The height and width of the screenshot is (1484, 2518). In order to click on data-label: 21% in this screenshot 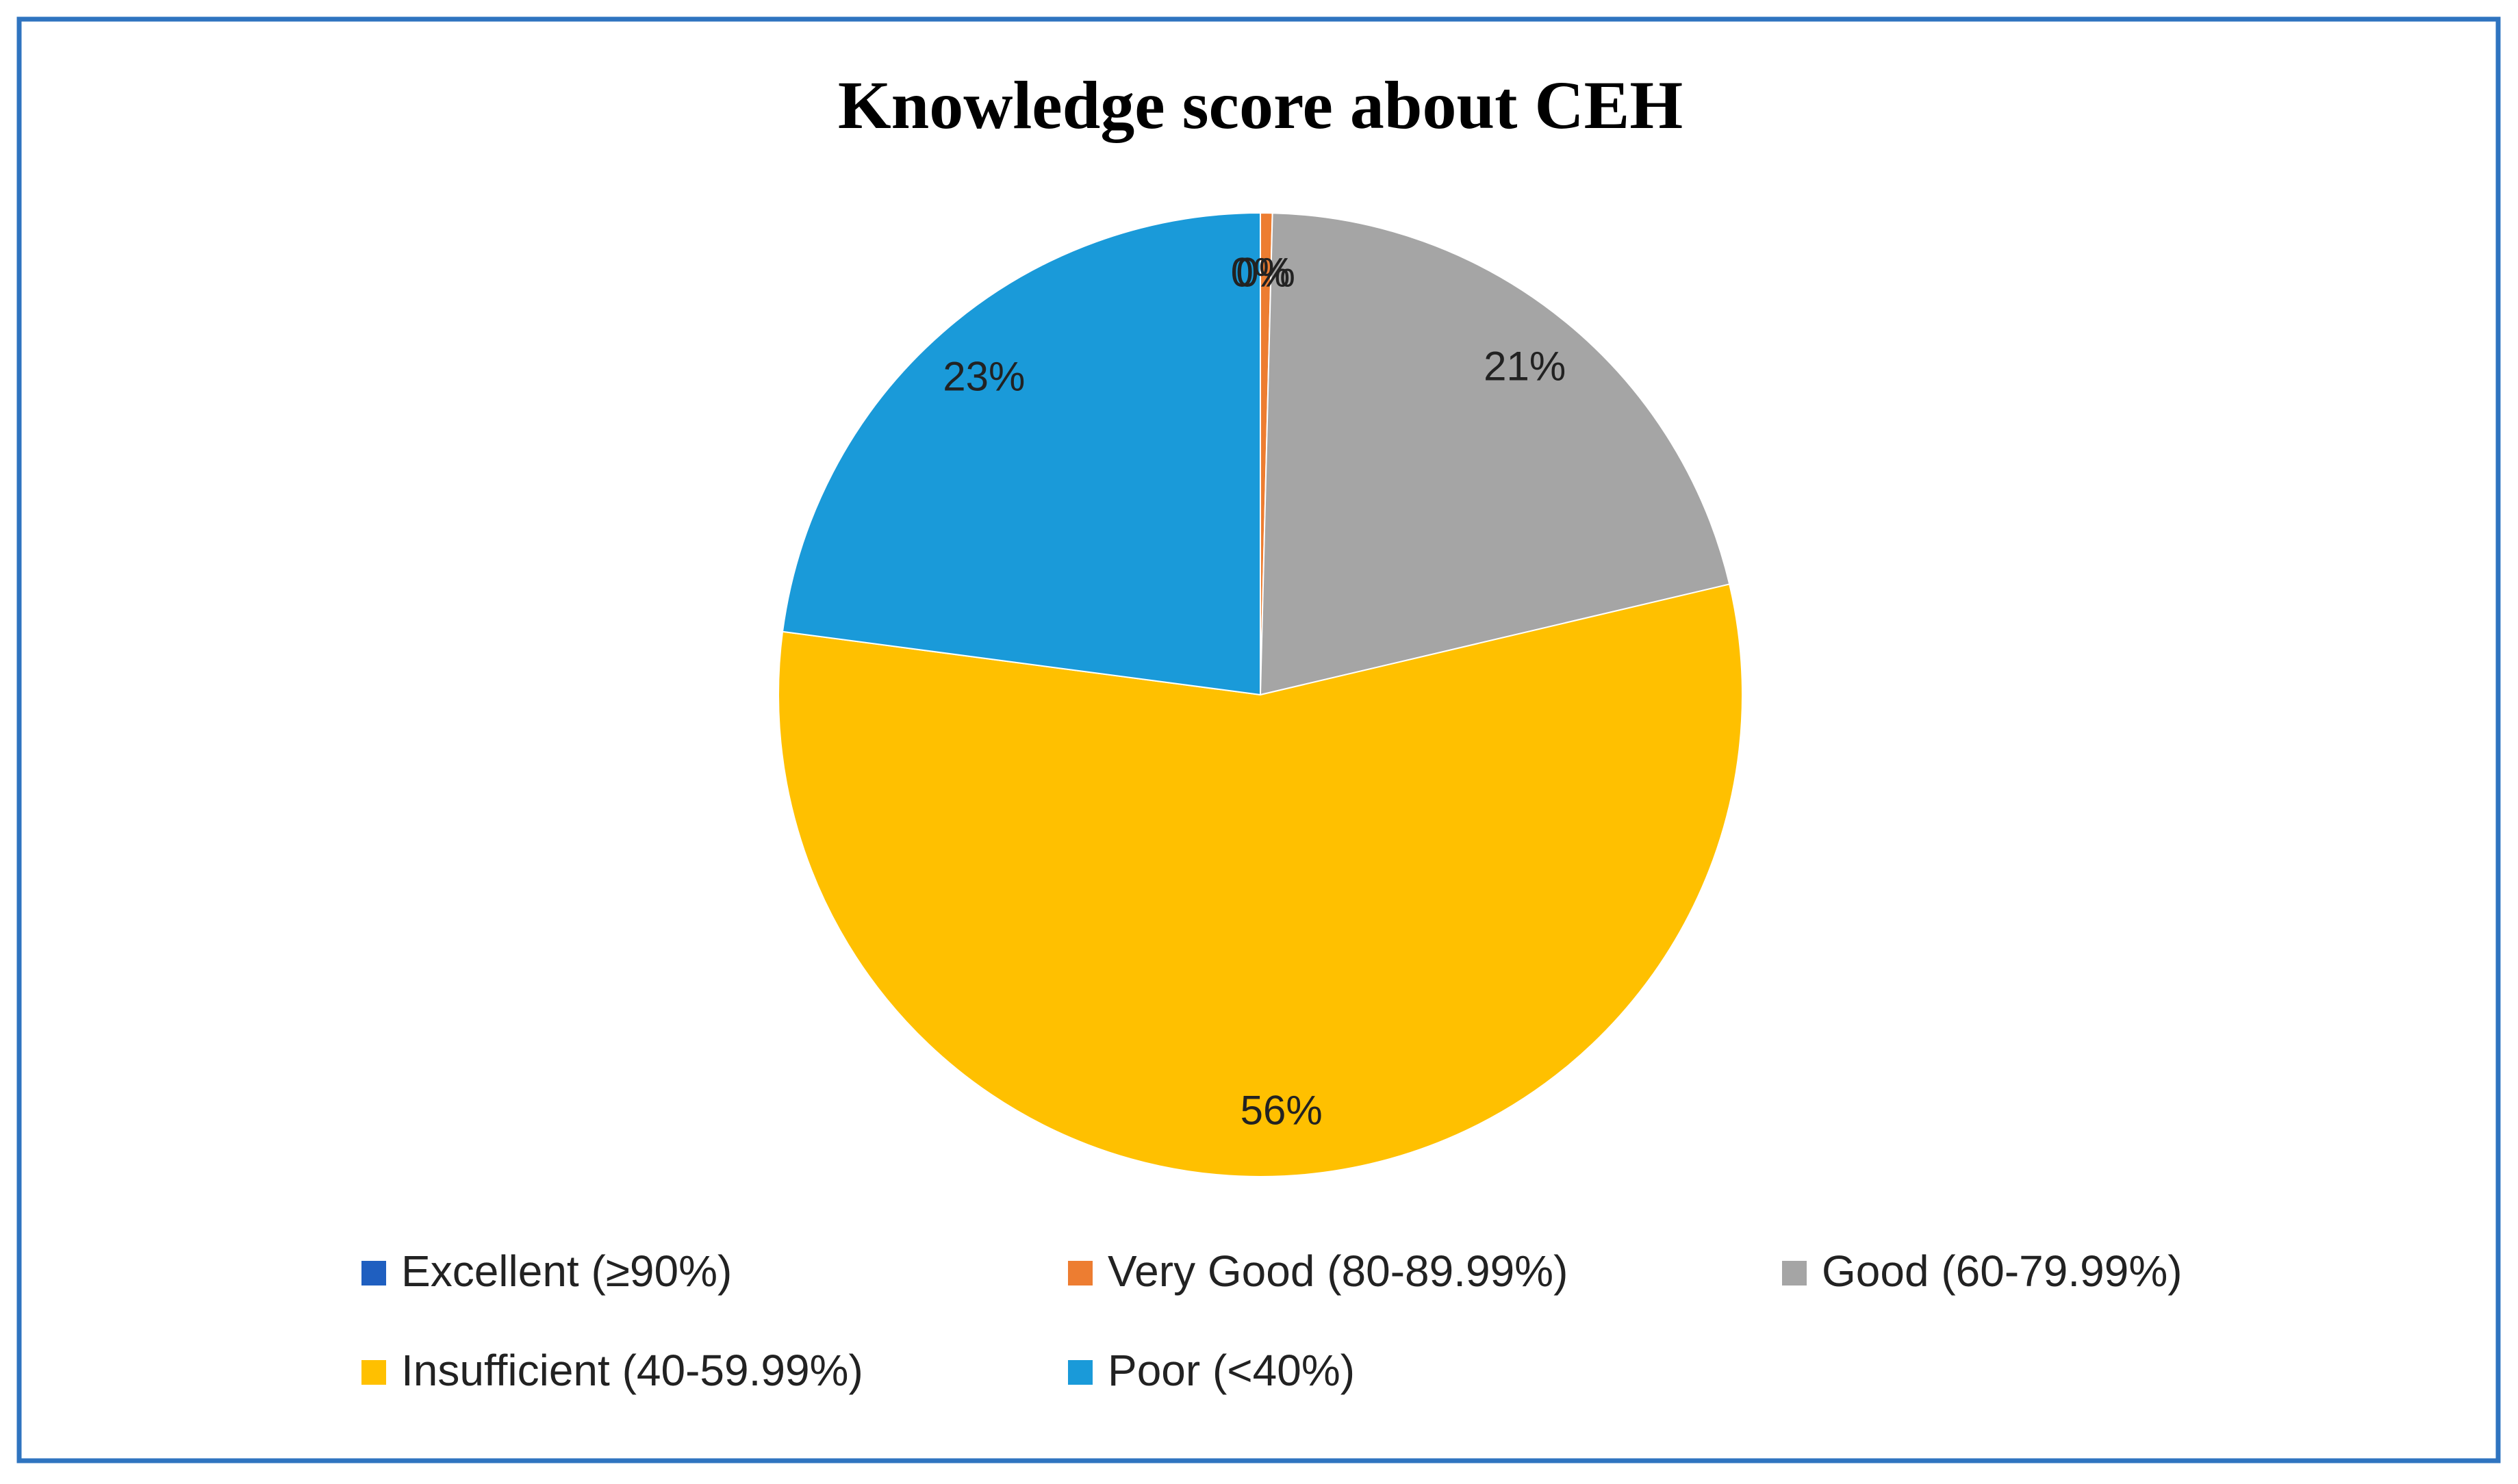, I will do `click(1525, 366)`.